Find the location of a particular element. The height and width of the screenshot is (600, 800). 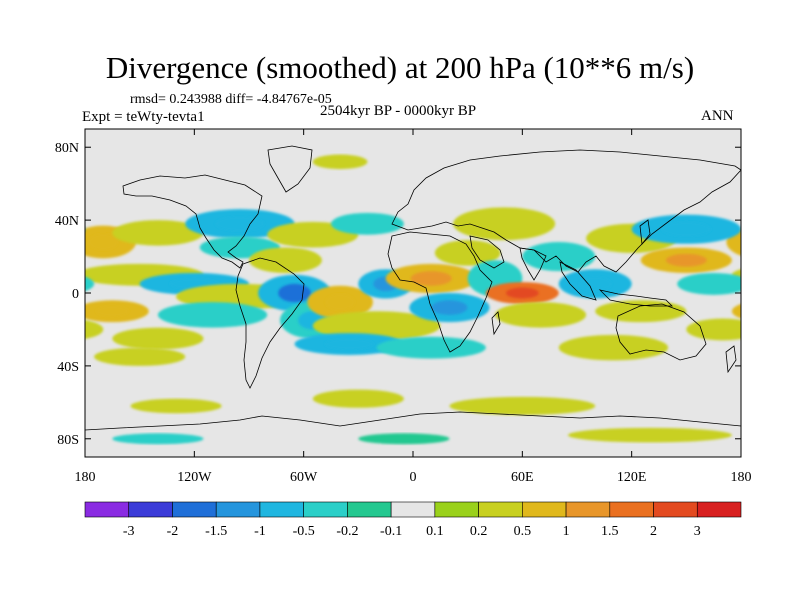

coast-indonesia is located at coordinates (635, 298).